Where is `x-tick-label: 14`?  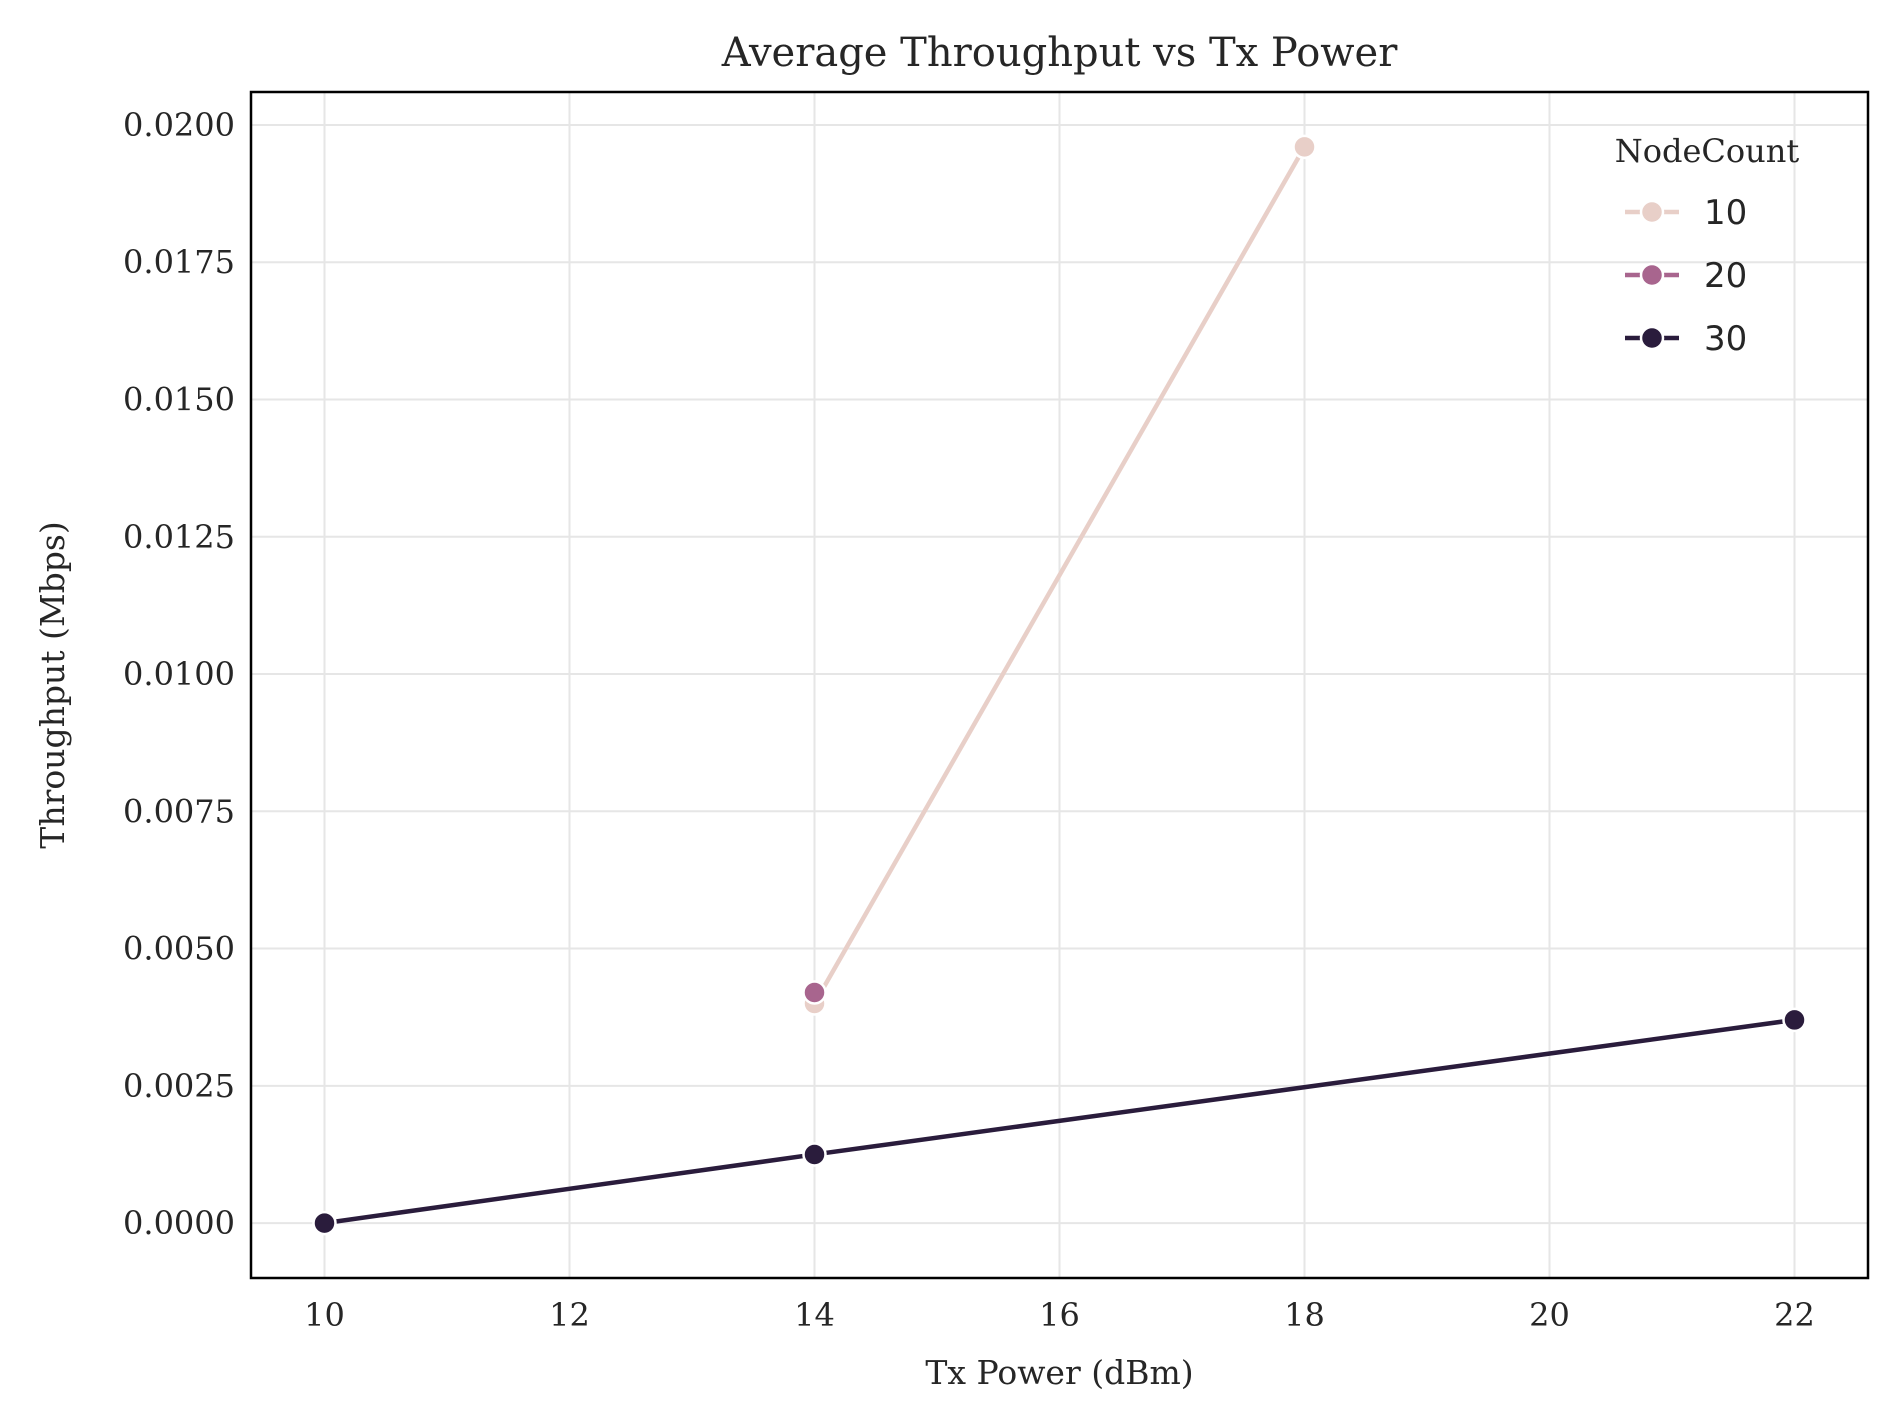
x-tick-label: 14 is located at coordinates (814, 1315).